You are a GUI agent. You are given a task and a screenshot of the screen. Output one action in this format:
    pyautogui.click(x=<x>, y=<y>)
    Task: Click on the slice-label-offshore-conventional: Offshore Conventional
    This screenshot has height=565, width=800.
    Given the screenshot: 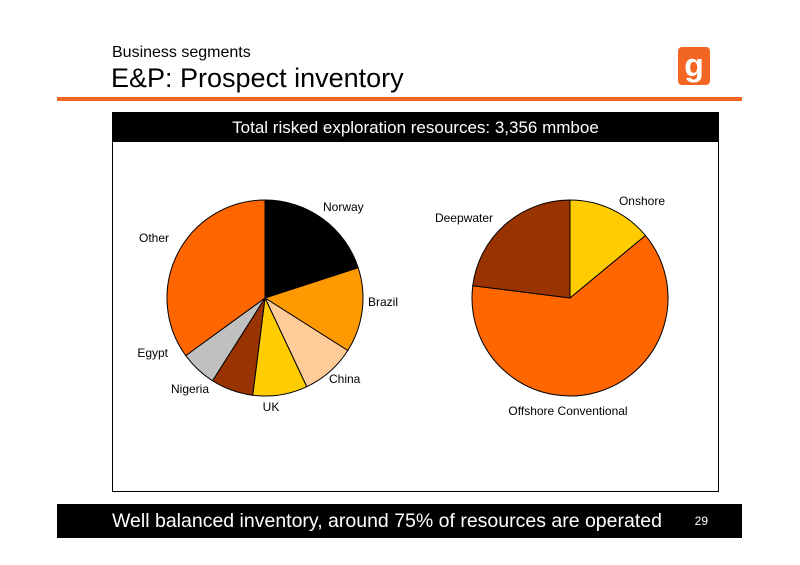 What is the action you would take?
    pyautogui.click(x=567, y=411)
    